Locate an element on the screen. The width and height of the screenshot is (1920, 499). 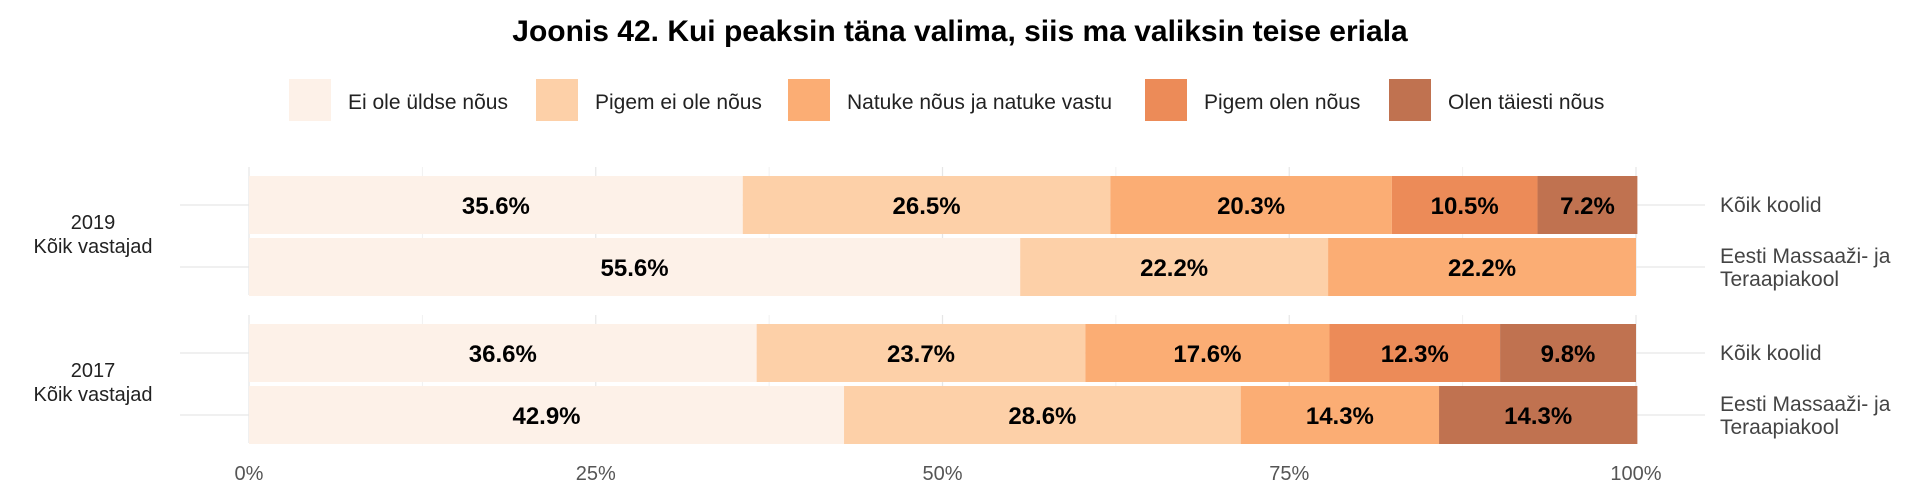
bar-value-label: 12.3% is located at coordinates (1415, 354).